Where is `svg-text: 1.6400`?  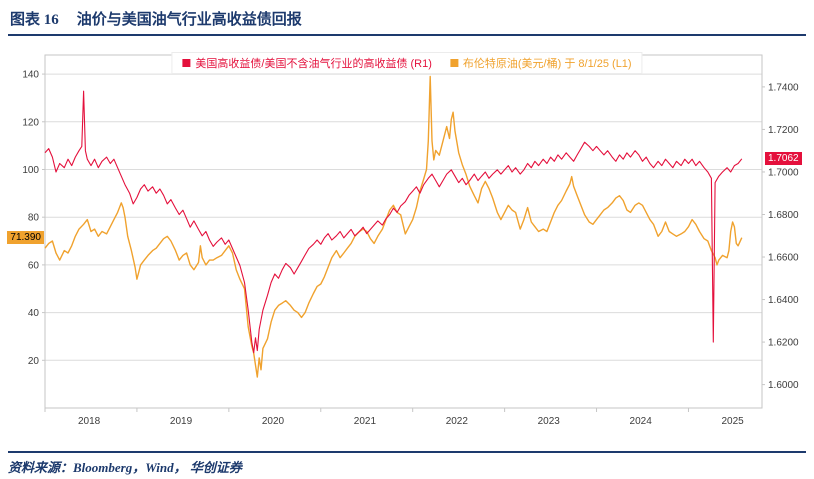
svg-text: 1.6400 is located at coordinates (783, 300).